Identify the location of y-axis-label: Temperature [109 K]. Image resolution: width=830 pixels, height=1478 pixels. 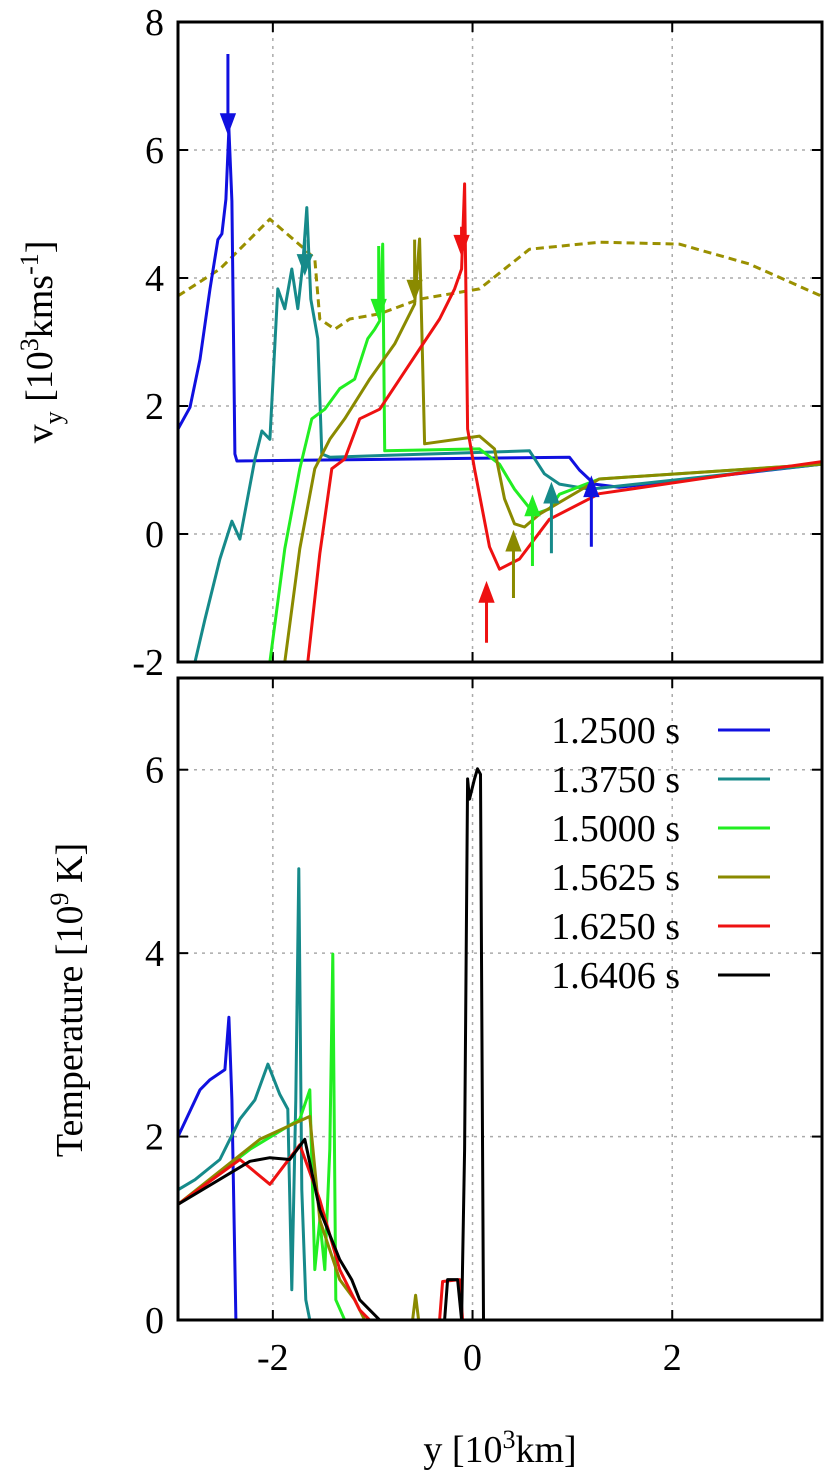
(68, 1000).